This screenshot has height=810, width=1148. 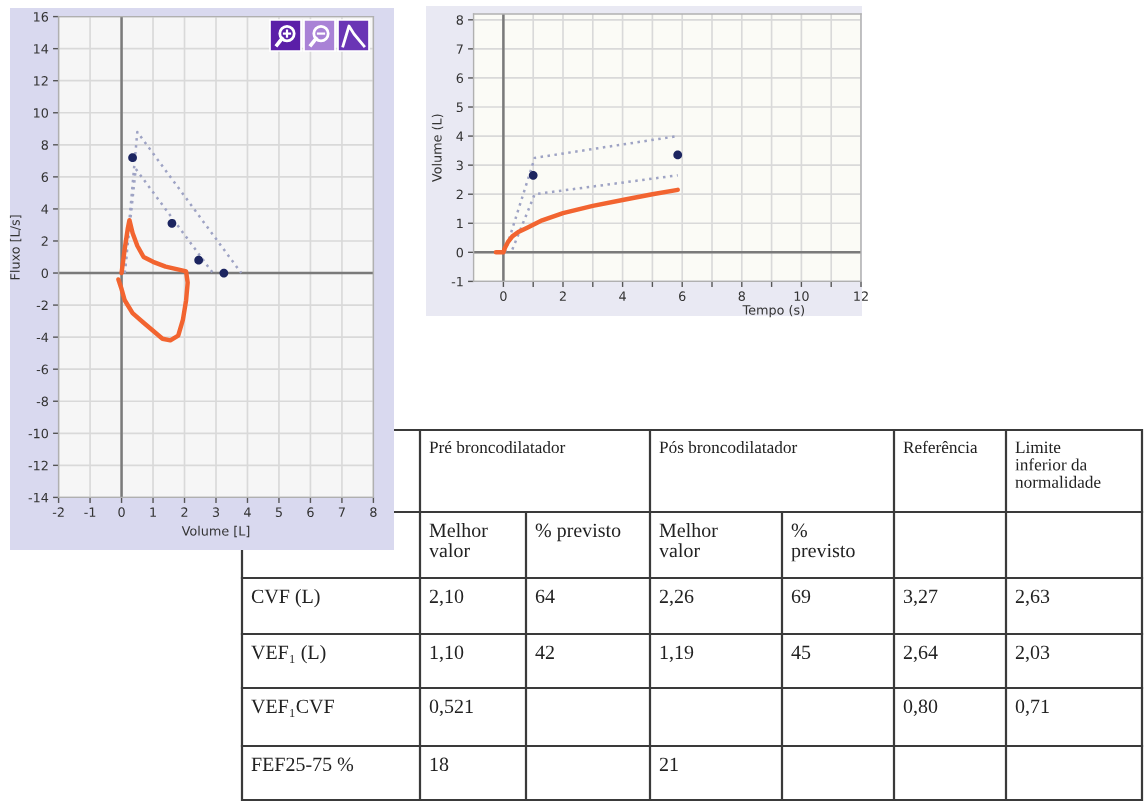 I want to click on text: 64, so click(x=545, y=596).